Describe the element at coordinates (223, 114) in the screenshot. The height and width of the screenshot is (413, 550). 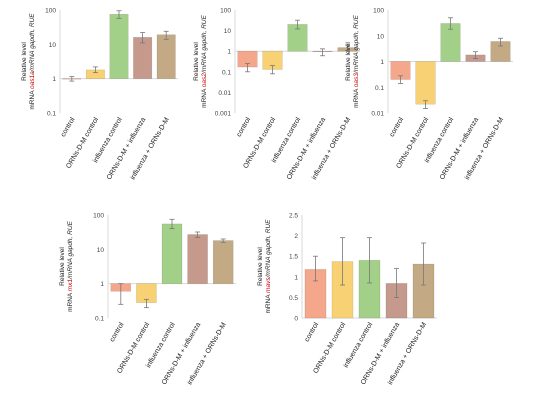
I see `y-tick-label: 0.001` at that location.